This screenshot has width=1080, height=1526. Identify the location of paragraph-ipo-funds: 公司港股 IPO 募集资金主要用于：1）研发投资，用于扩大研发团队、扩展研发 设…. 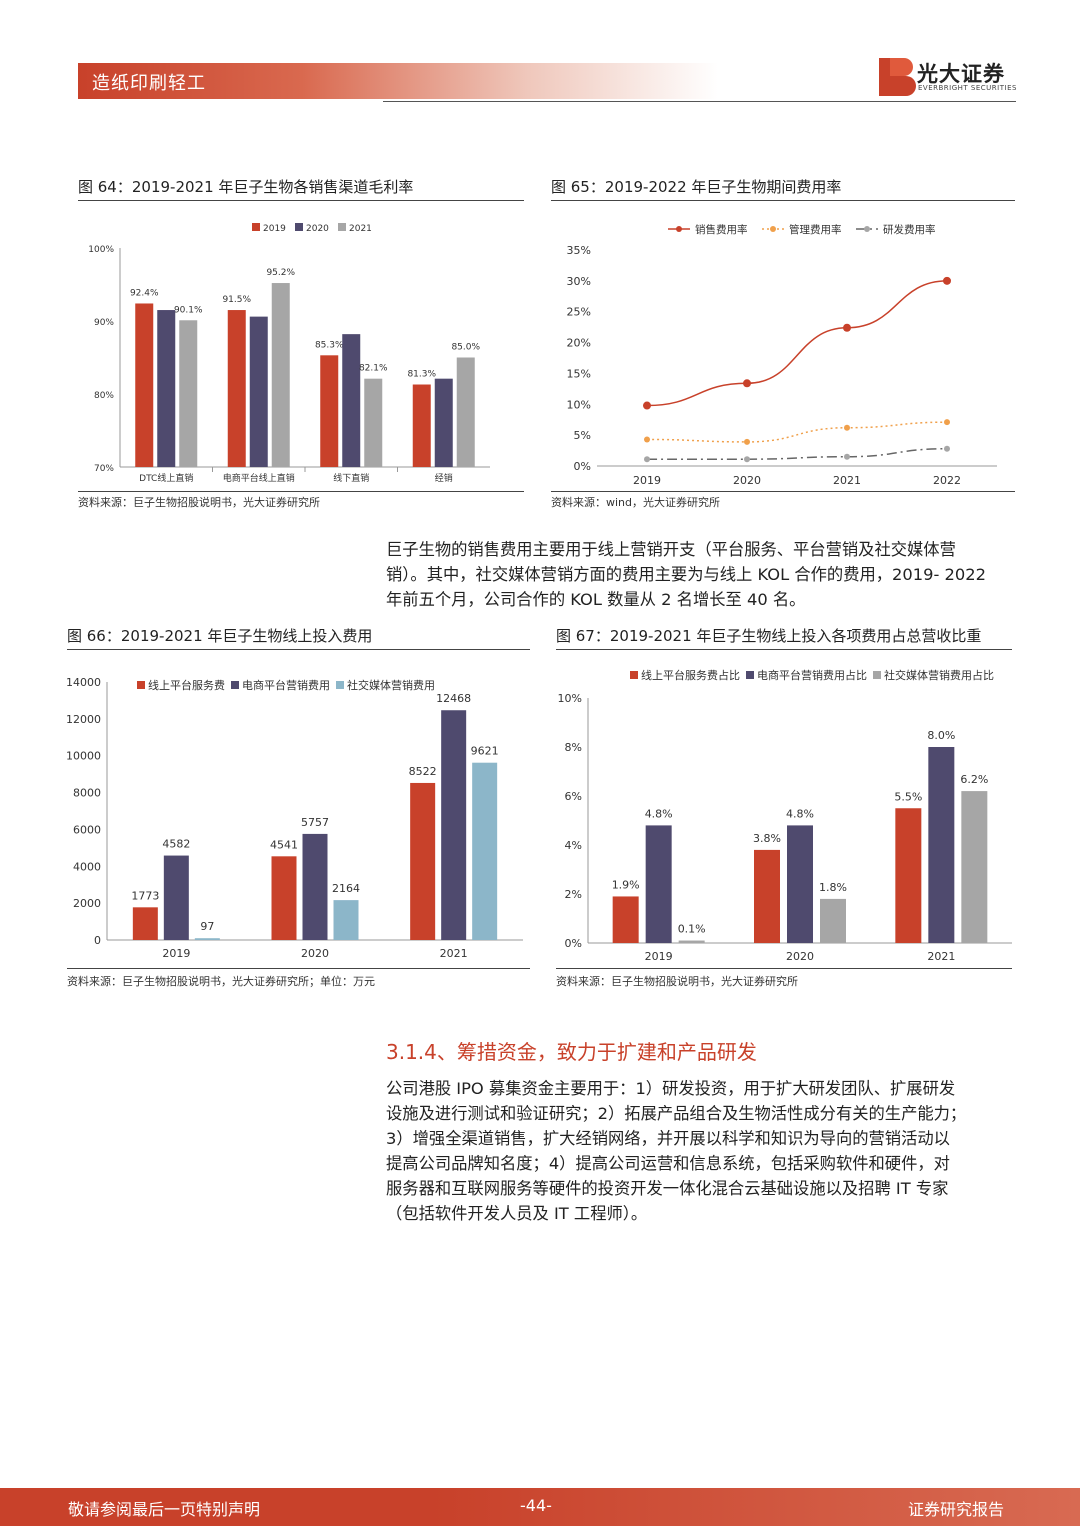
(676, 1151).